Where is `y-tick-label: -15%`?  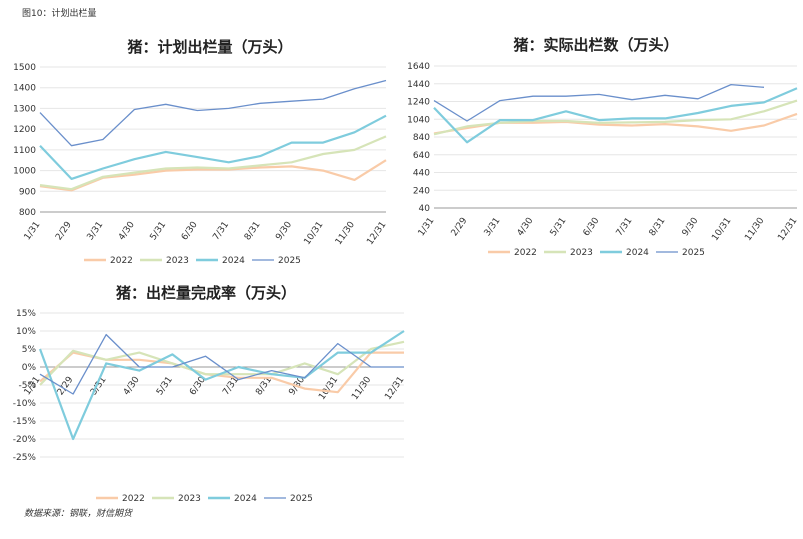 y-tick-label: -15% is located at coordinates (25, 422).